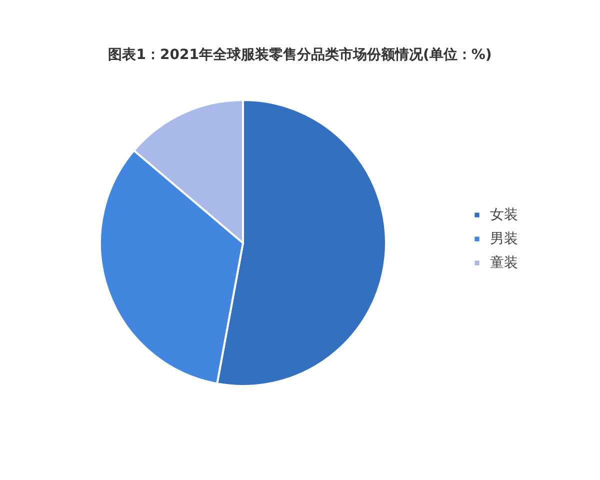  What do you see at coordinates (504, 215) in the screenshot?
I see `legend-label: 女装` at bounding box center [504, 215].